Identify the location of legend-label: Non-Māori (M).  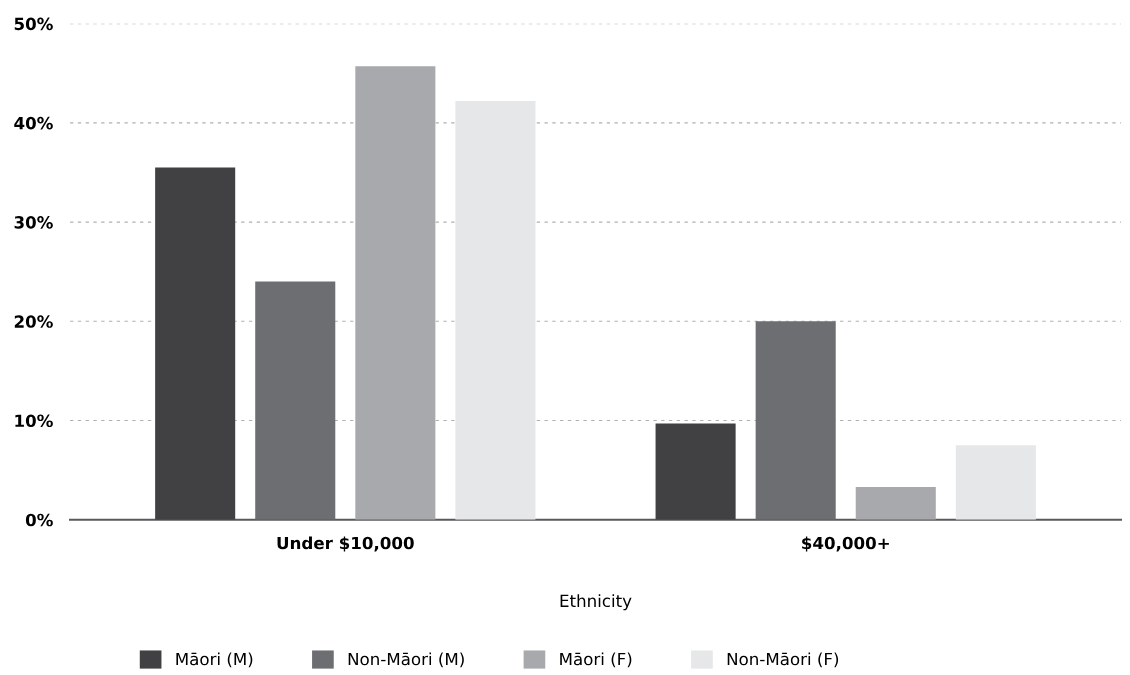
(406, 660).